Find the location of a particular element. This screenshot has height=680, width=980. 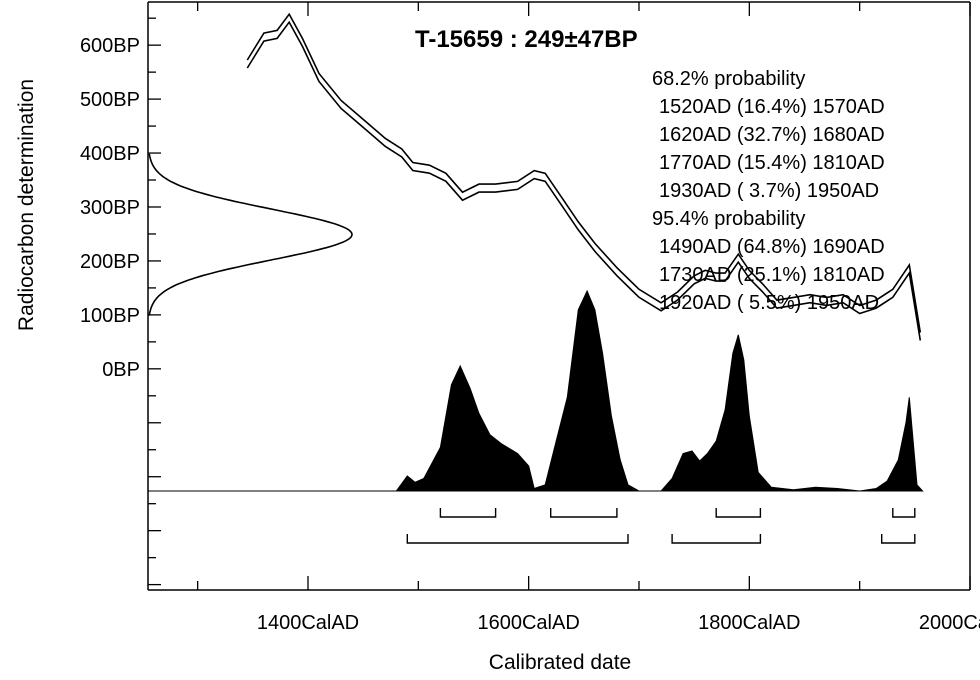

y-axis-title: Radiocarbon determination is located at coordinates (26, 205).